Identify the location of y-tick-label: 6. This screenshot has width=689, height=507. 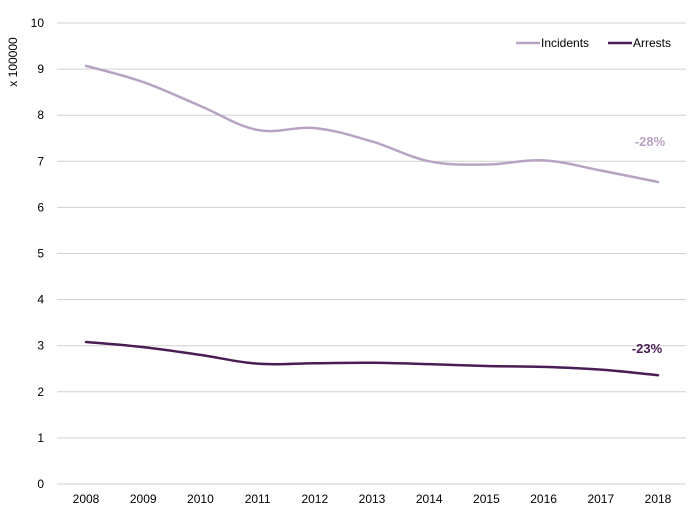
(40, 207).